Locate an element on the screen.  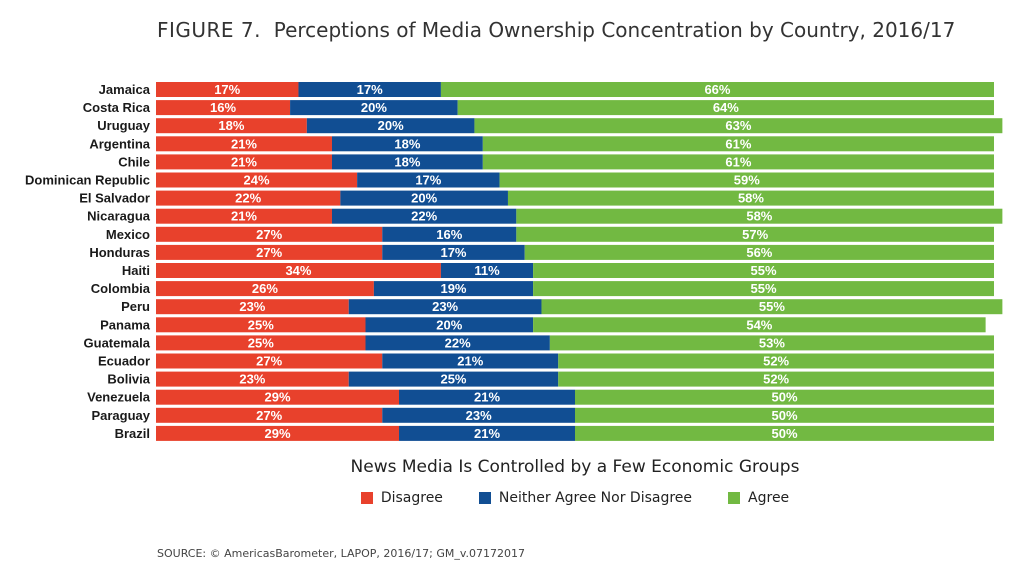
bar-0-paraguay is located at coordinates (269, 415).